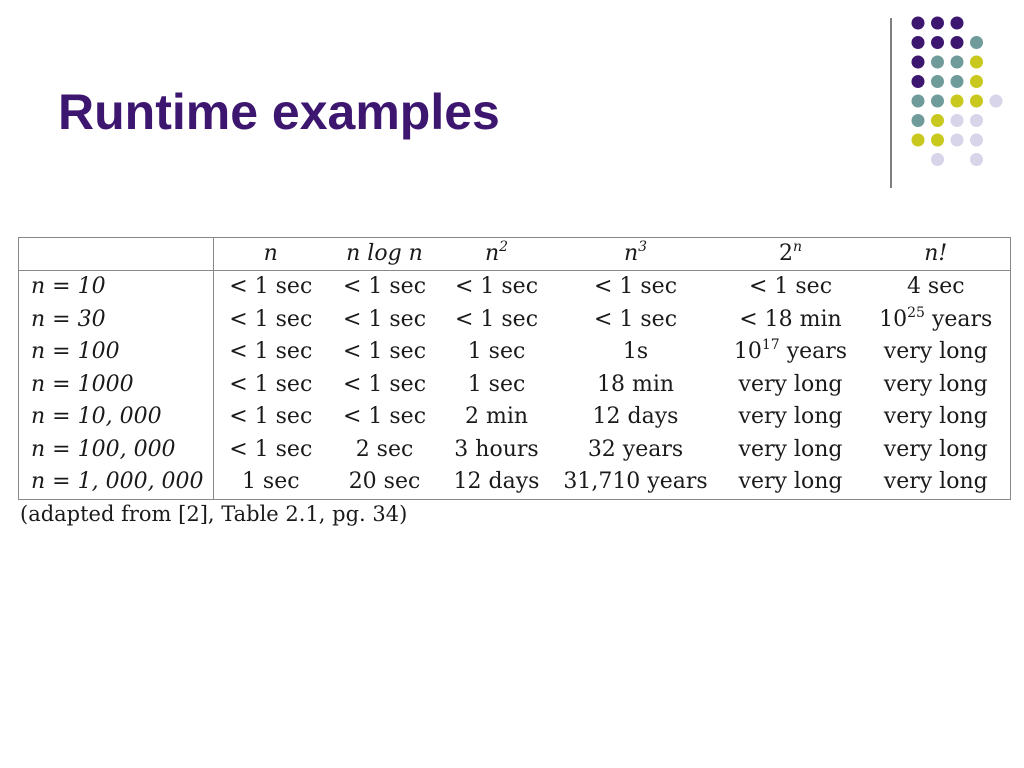  What do you see at coordinates (790, 252) in the screenshot?
I see `column-header: 2n` at bounding box center [790, 252].